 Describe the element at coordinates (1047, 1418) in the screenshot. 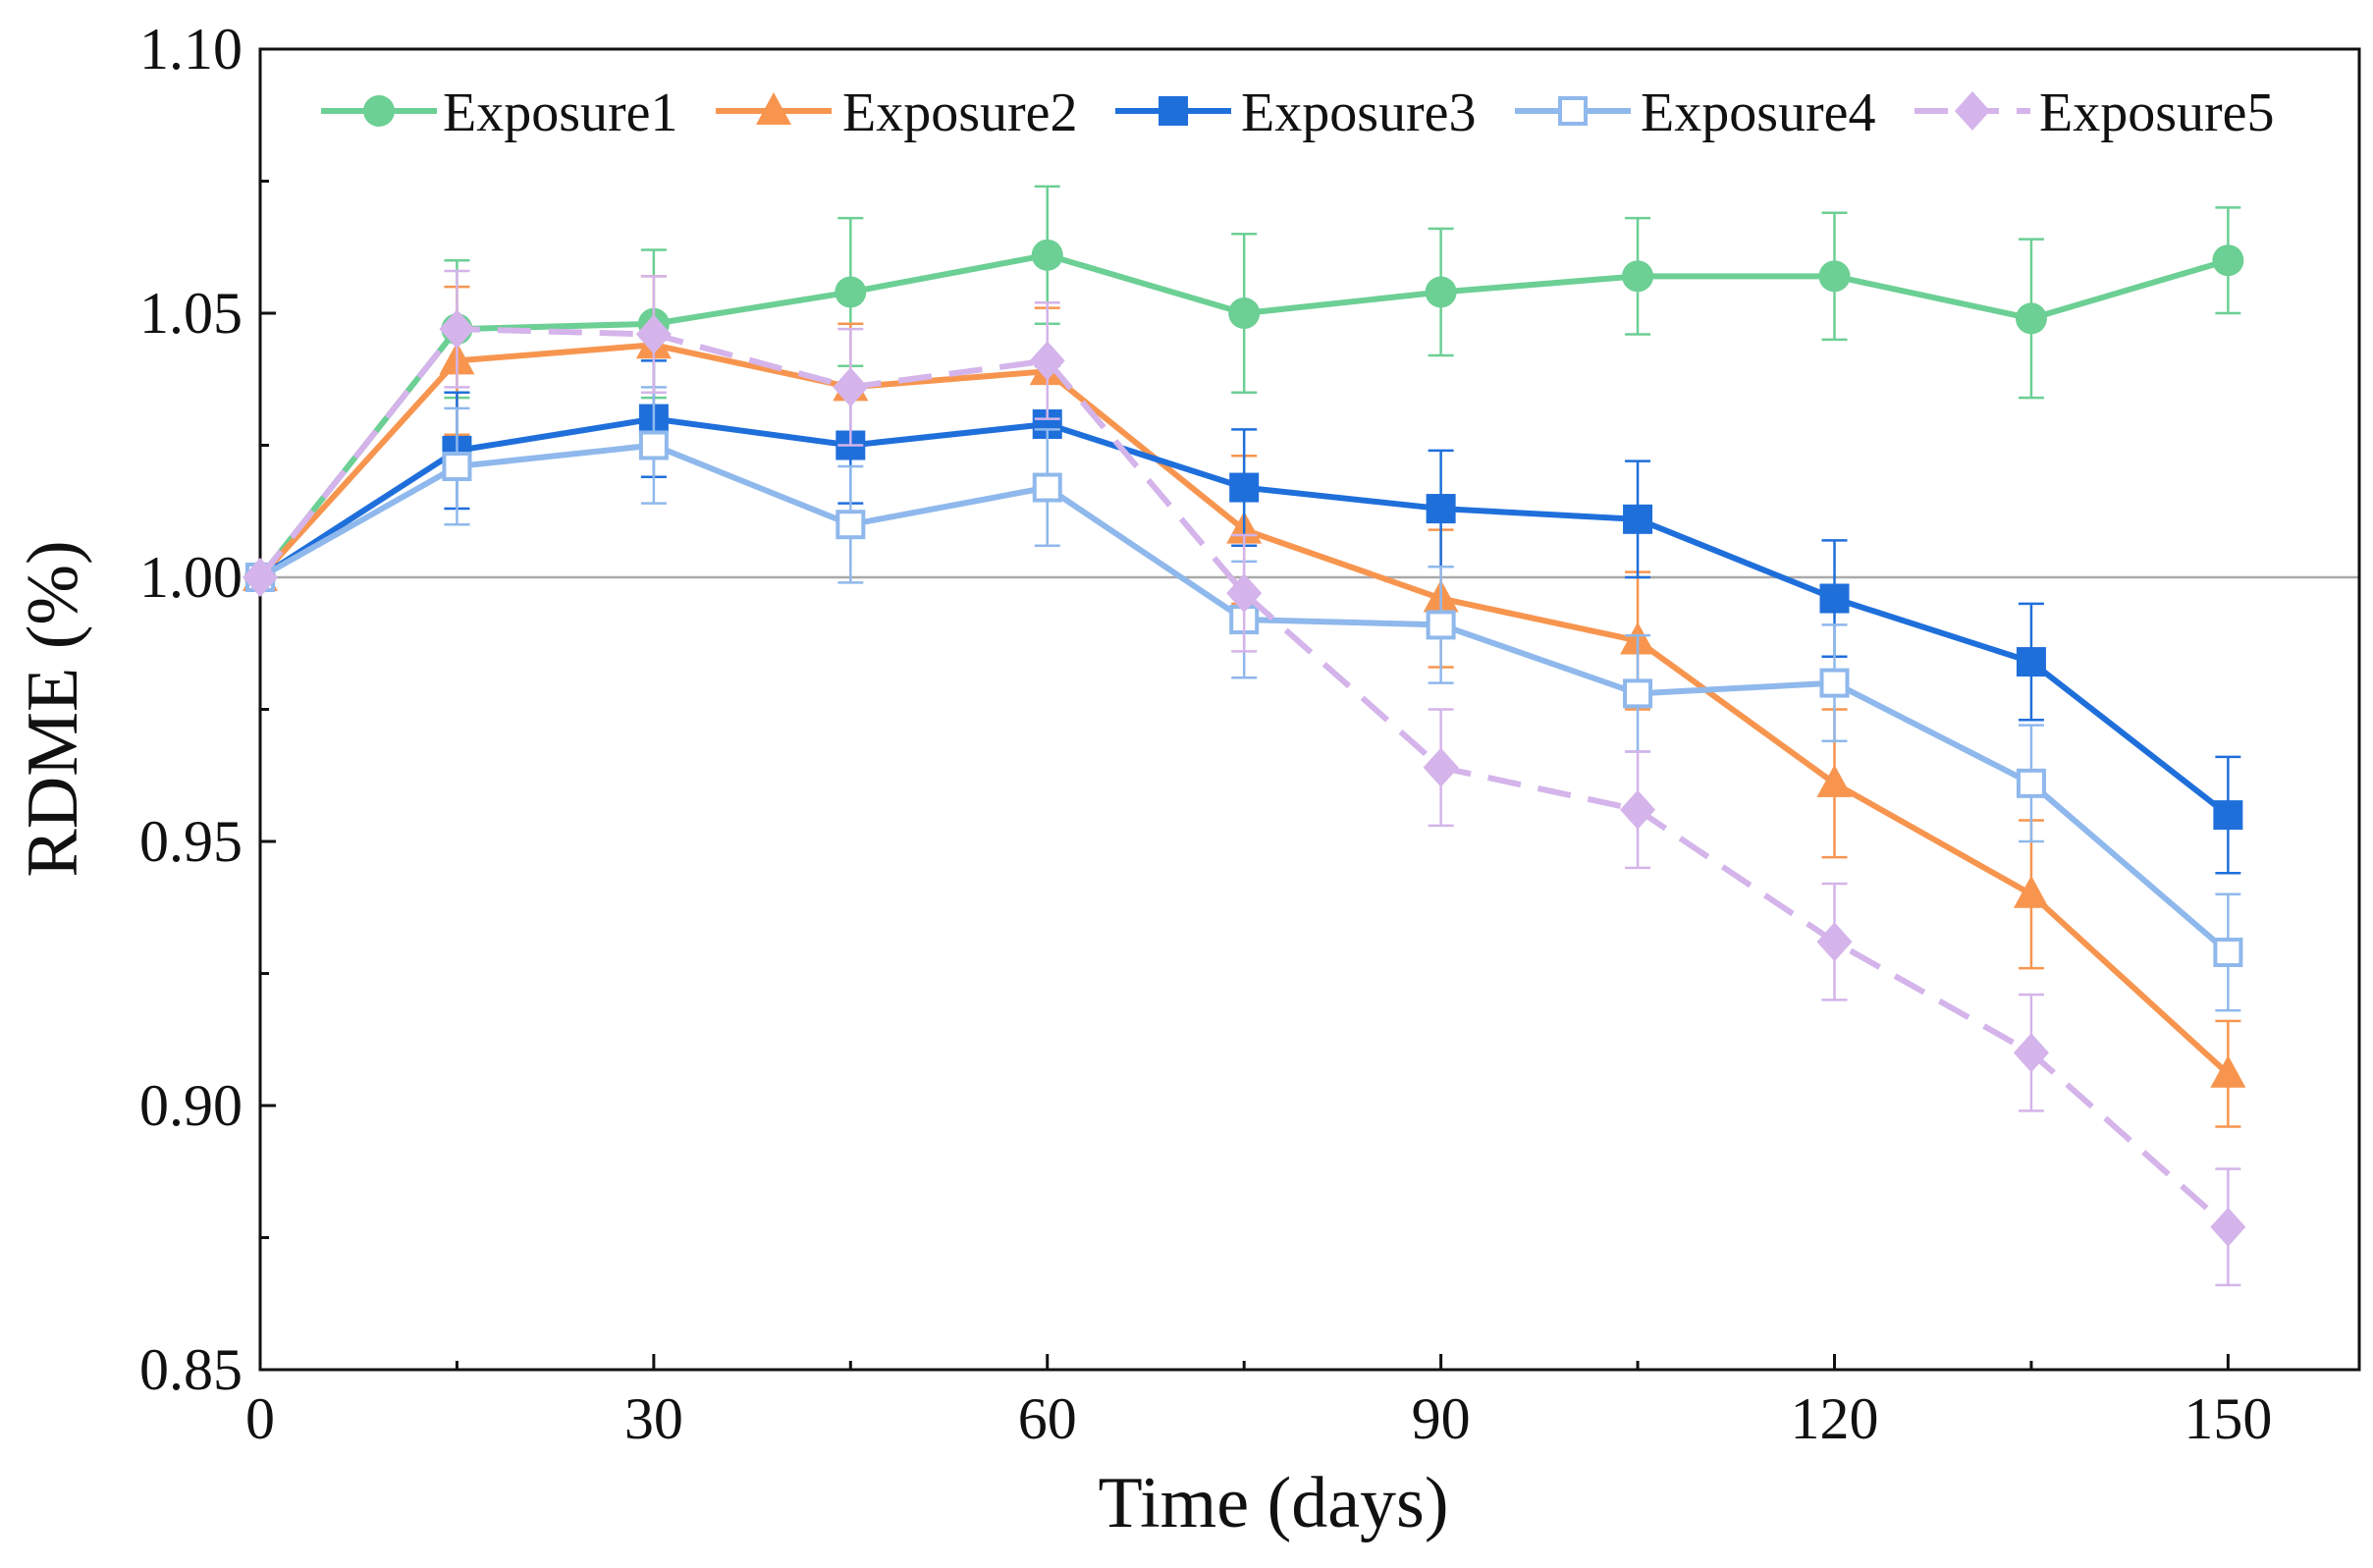

I see `x-tick-label: 60` at that location.